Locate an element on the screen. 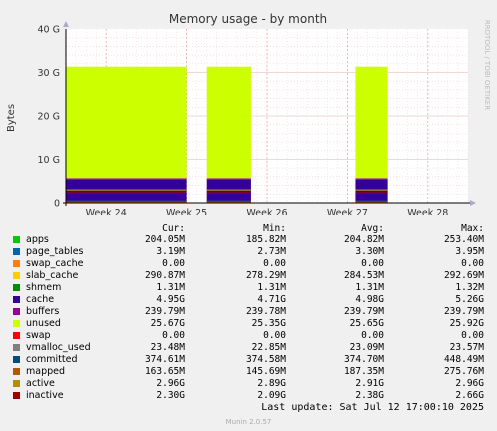 This screenshot has width=497, height=431. legend-row: unused 25.67G 25.35G 25.65G 25.92G is located at coordinates (248, 324).